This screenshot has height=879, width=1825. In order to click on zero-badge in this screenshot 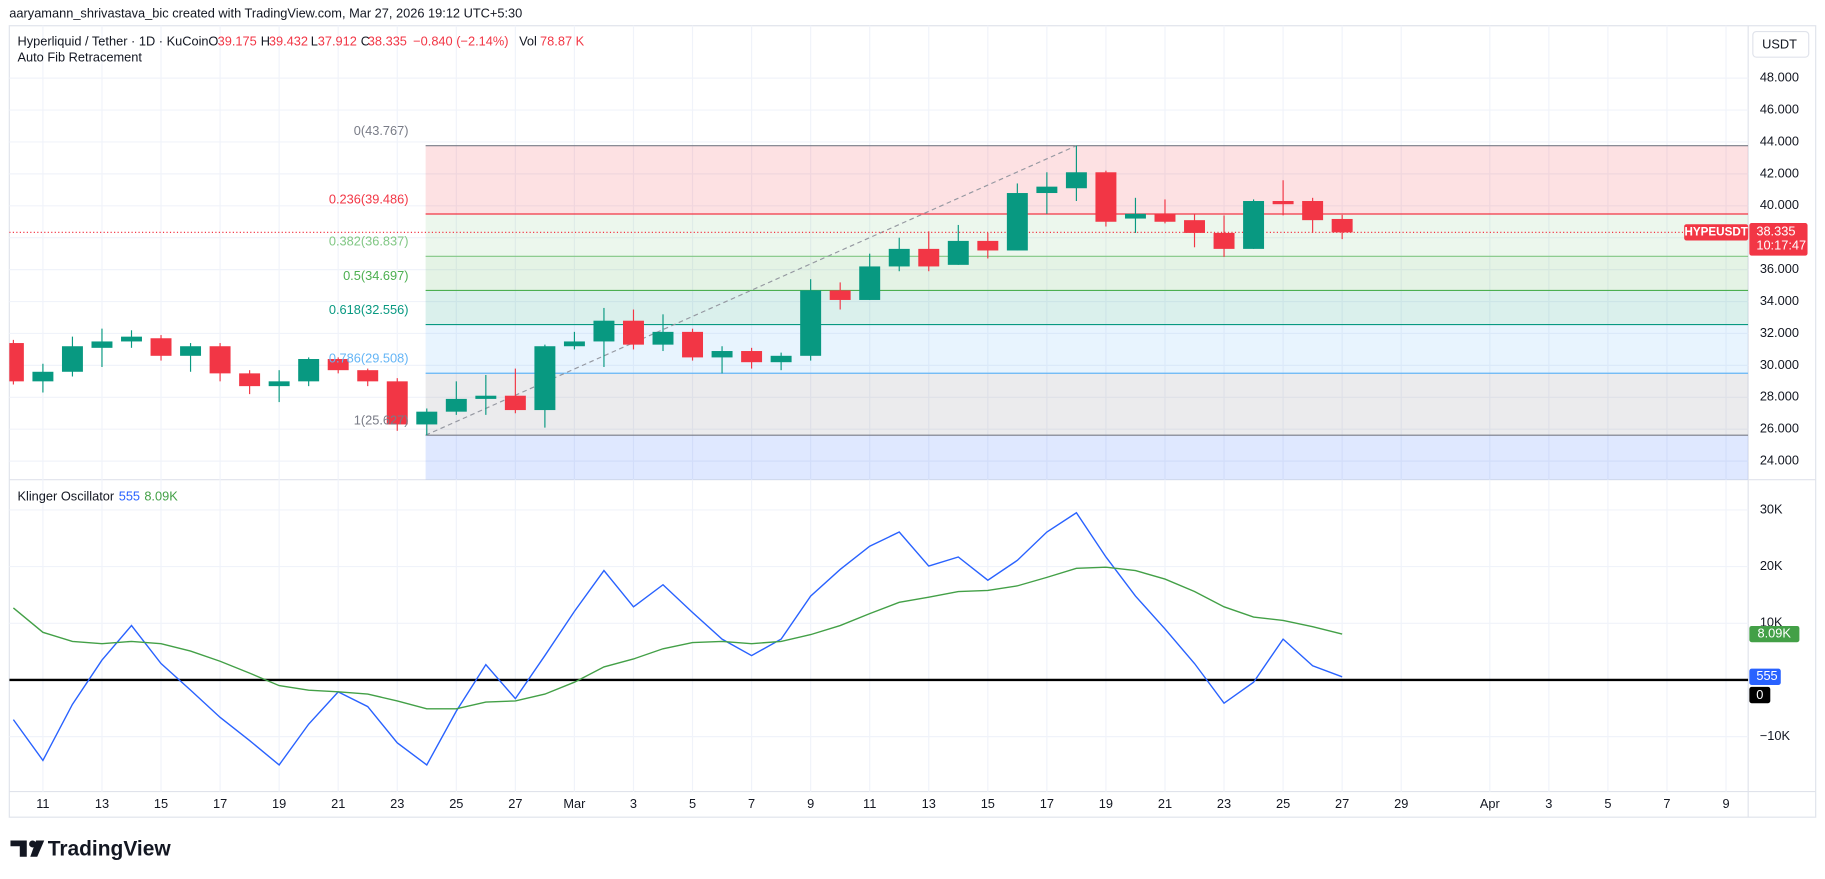, I will do `click(1760, 695)`.